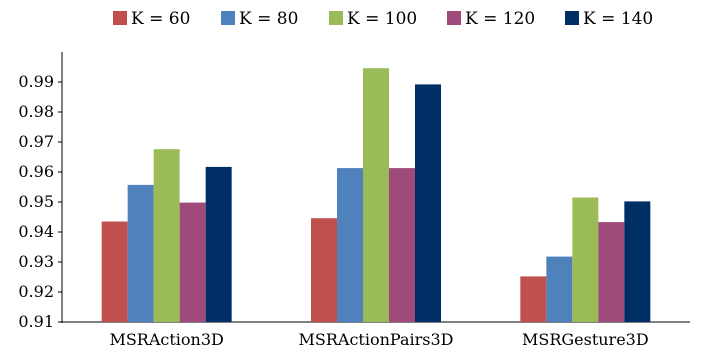  What do you see at coordinates (36, 81) in the screenshot?
I see `y-tick-label: 0.99` at bounding box center [36, 81].